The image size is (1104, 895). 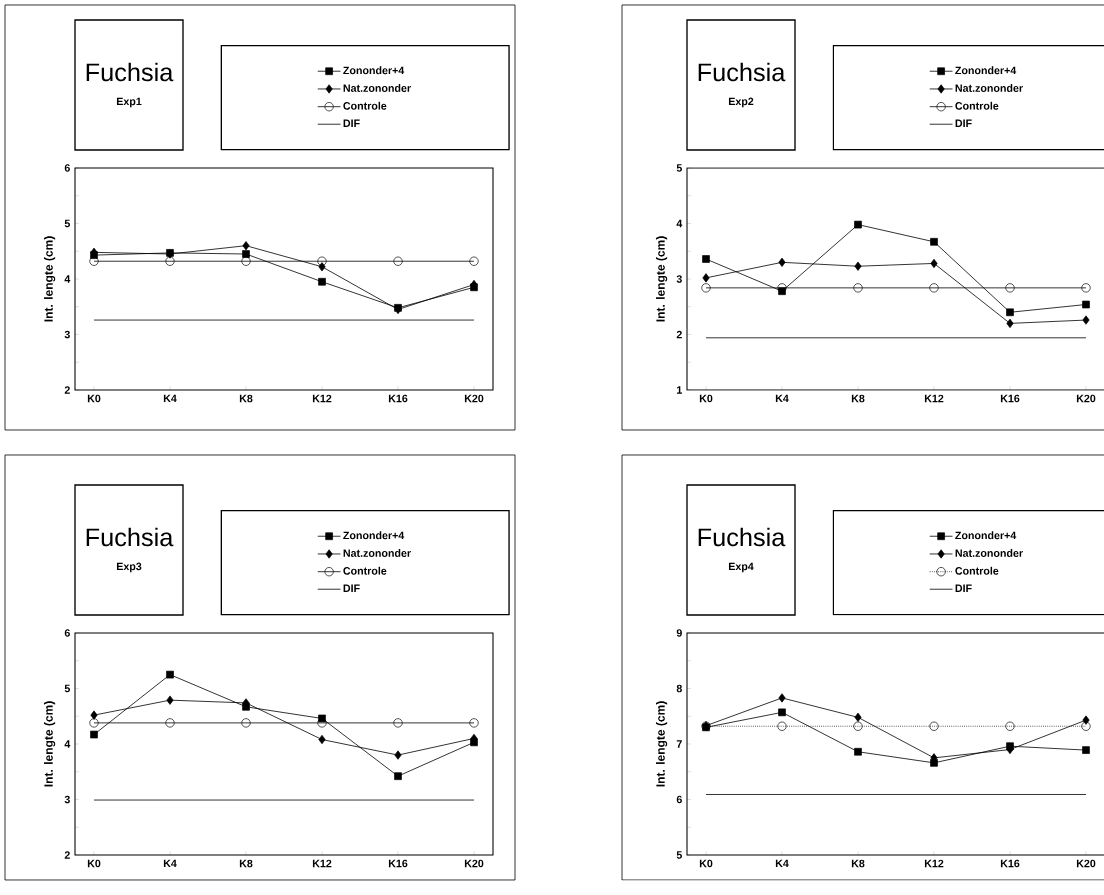 What do you see at coordinates (679, 390) in the screenshot?
I see `y-tick-label: 1` at bounding box center [679, 390].